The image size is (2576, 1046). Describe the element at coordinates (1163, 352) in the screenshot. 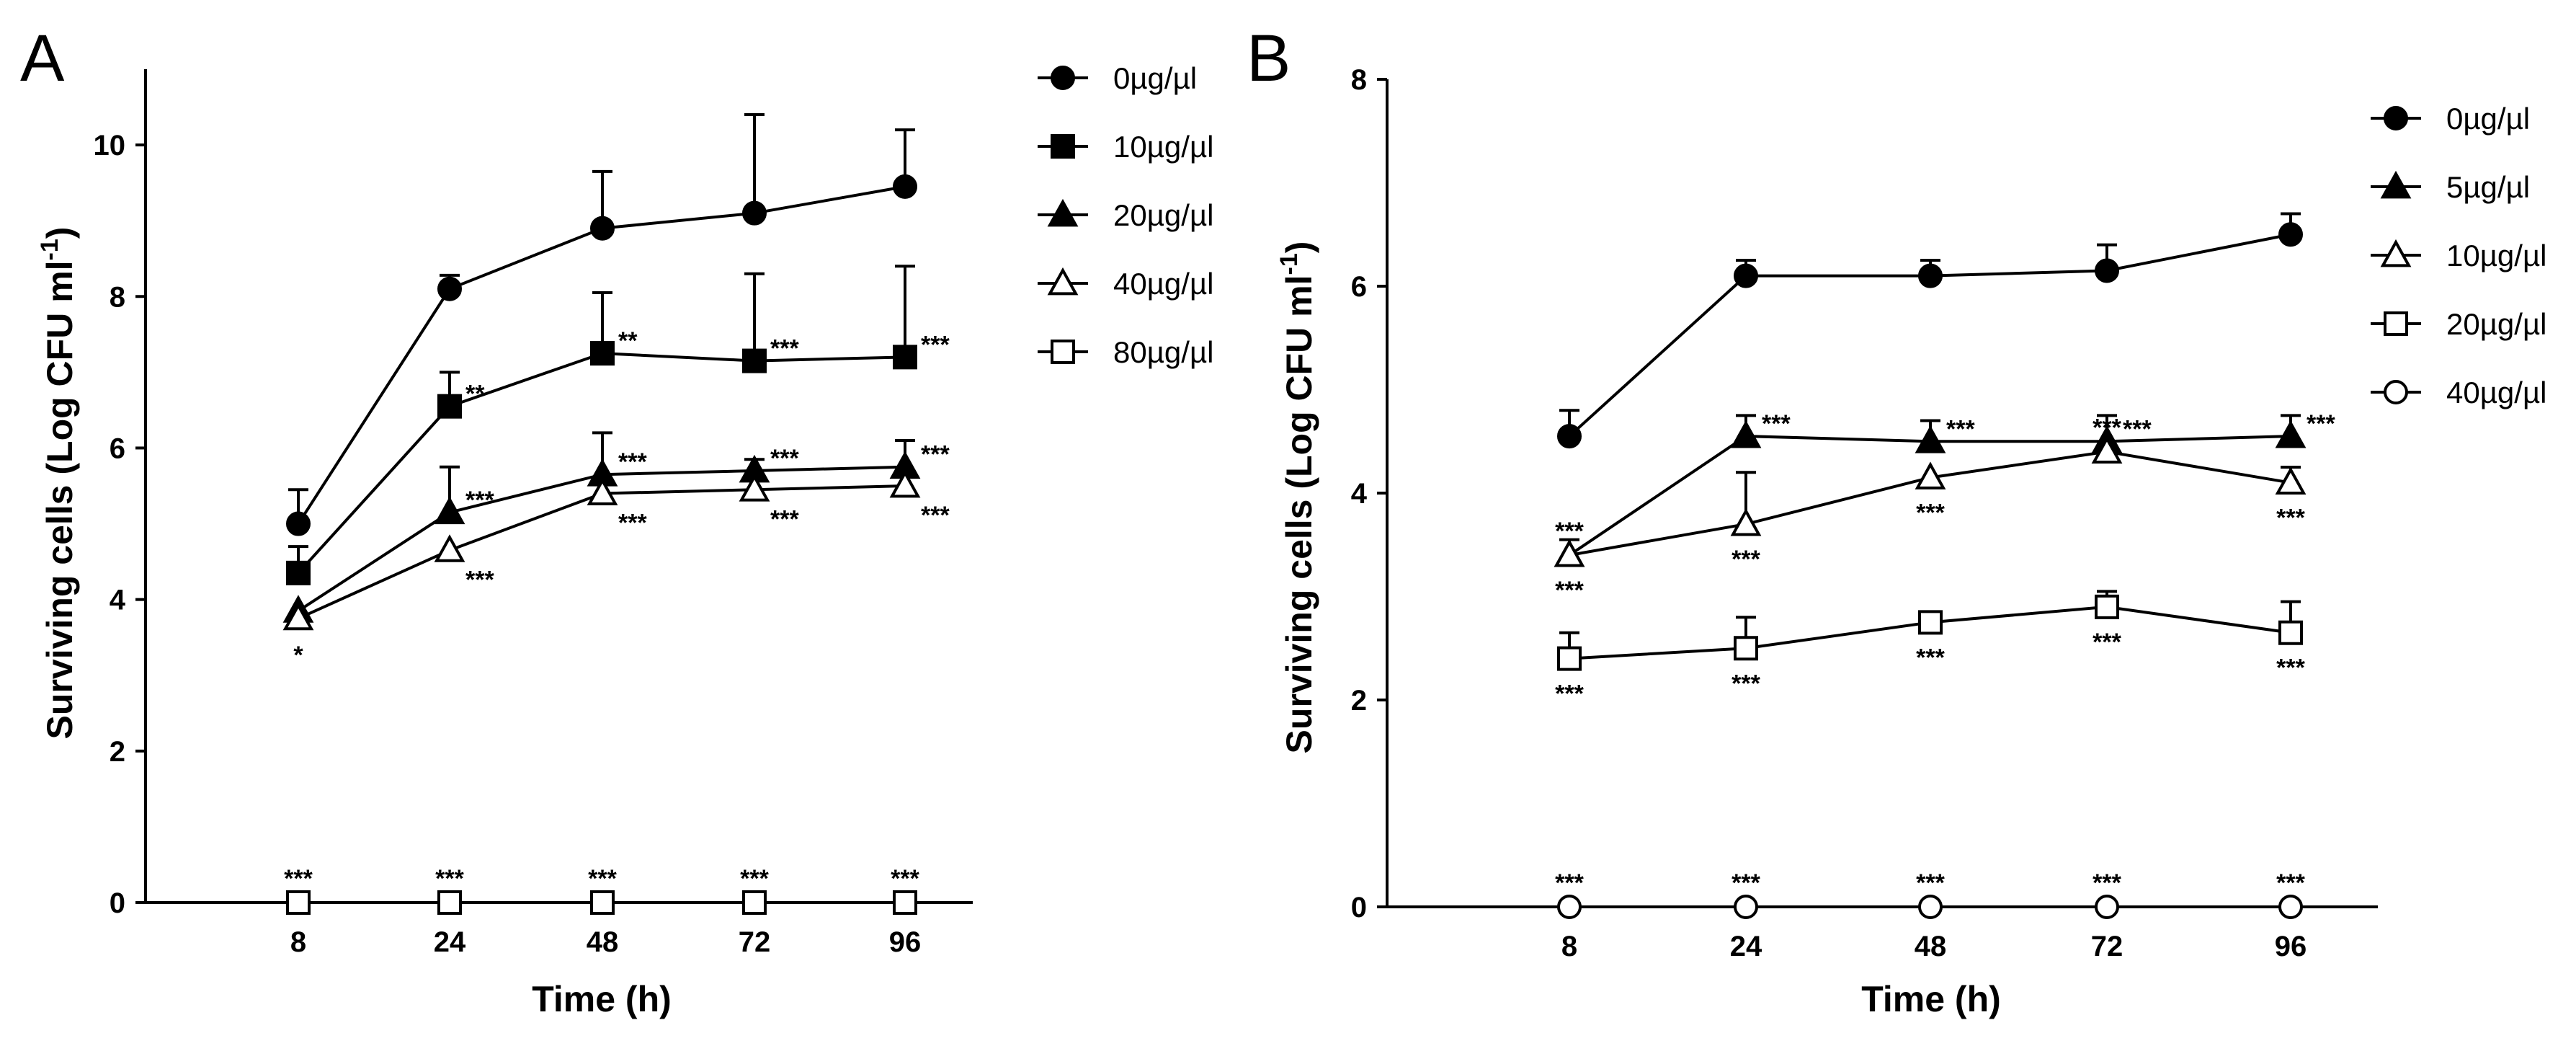

I see `legend-label: 80µg/µl` at that location.